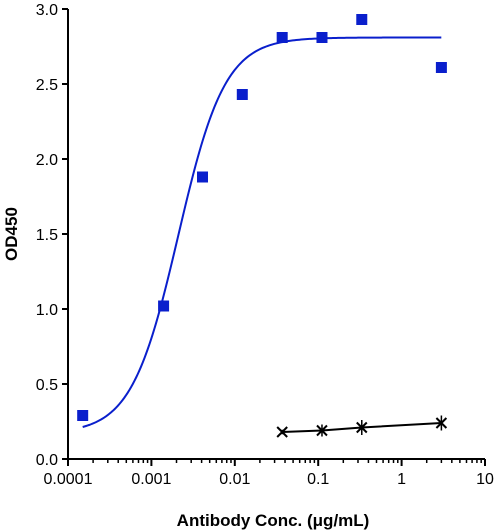 The image size is (497, 532). I want to click on x-axis-title: Antibody Conc. (μg/mL), so click(273, 520).